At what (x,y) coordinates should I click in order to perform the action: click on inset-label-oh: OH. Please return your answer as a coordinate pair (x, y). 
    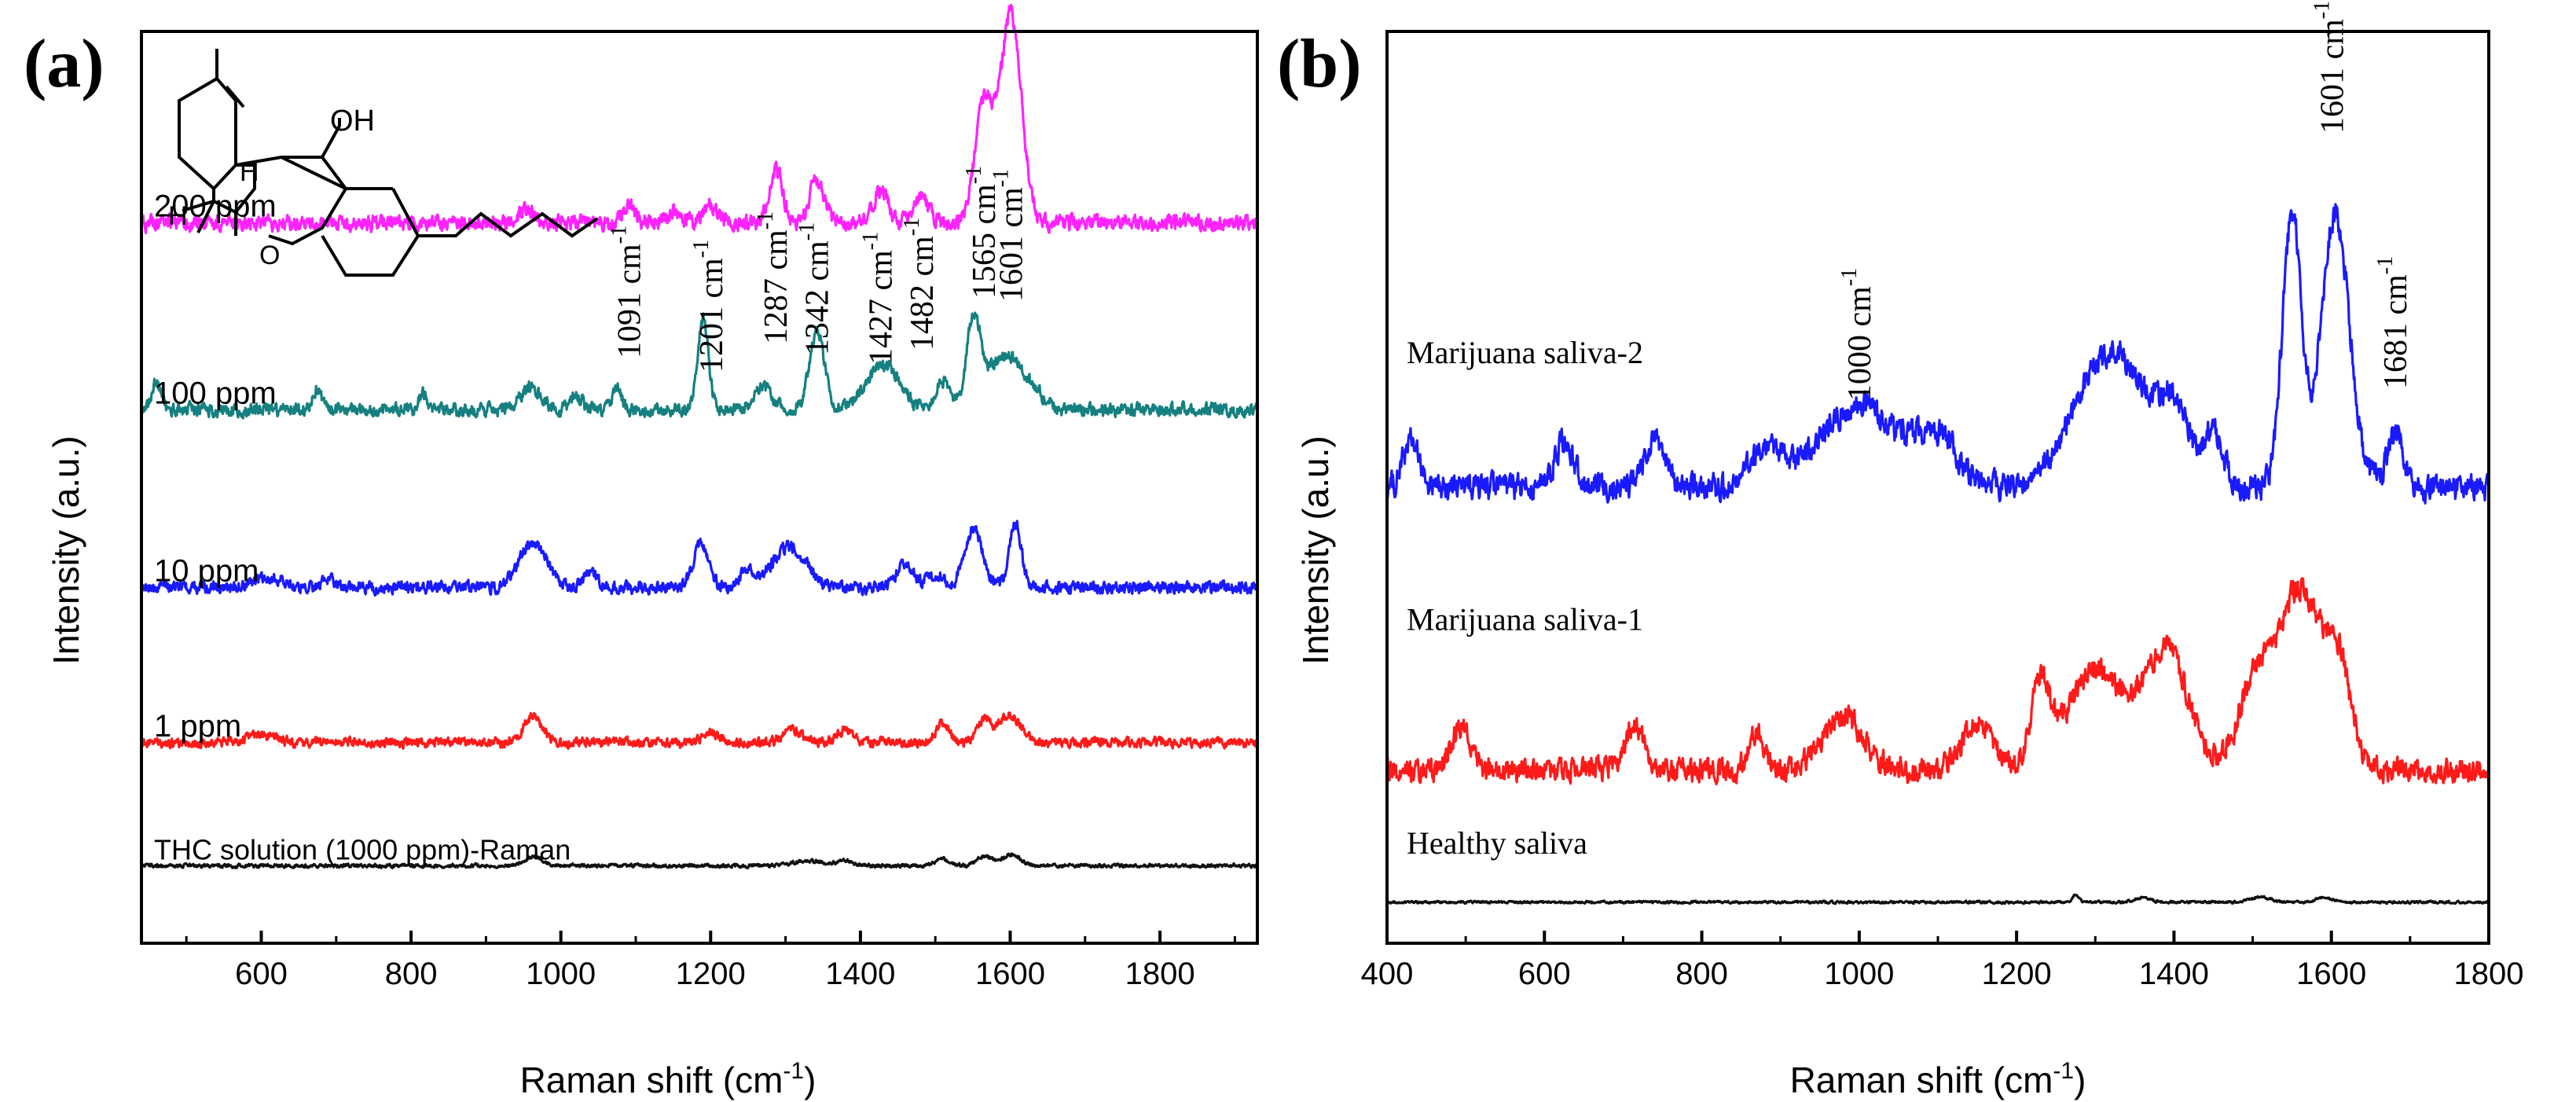
    Looking at the image, I should click on (352, 122).